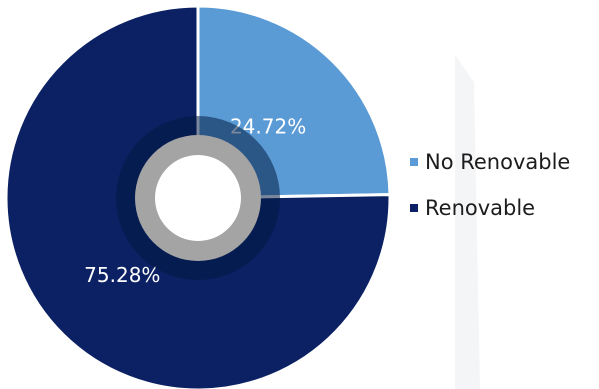 The height and width of the screenshot is (389, 599). I want to click on background-watermark, so click(467, 222).